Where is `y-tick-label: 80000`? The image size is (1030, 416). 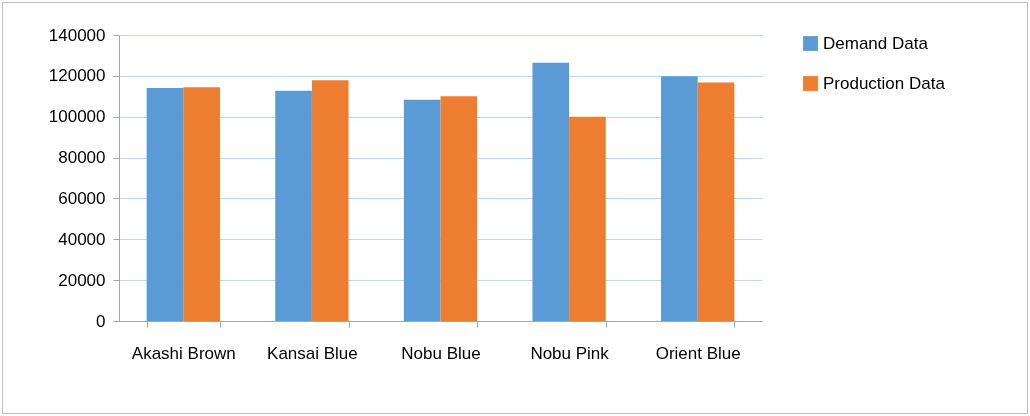 y-tick-label: 80000 is located at coordinates (82, 158).